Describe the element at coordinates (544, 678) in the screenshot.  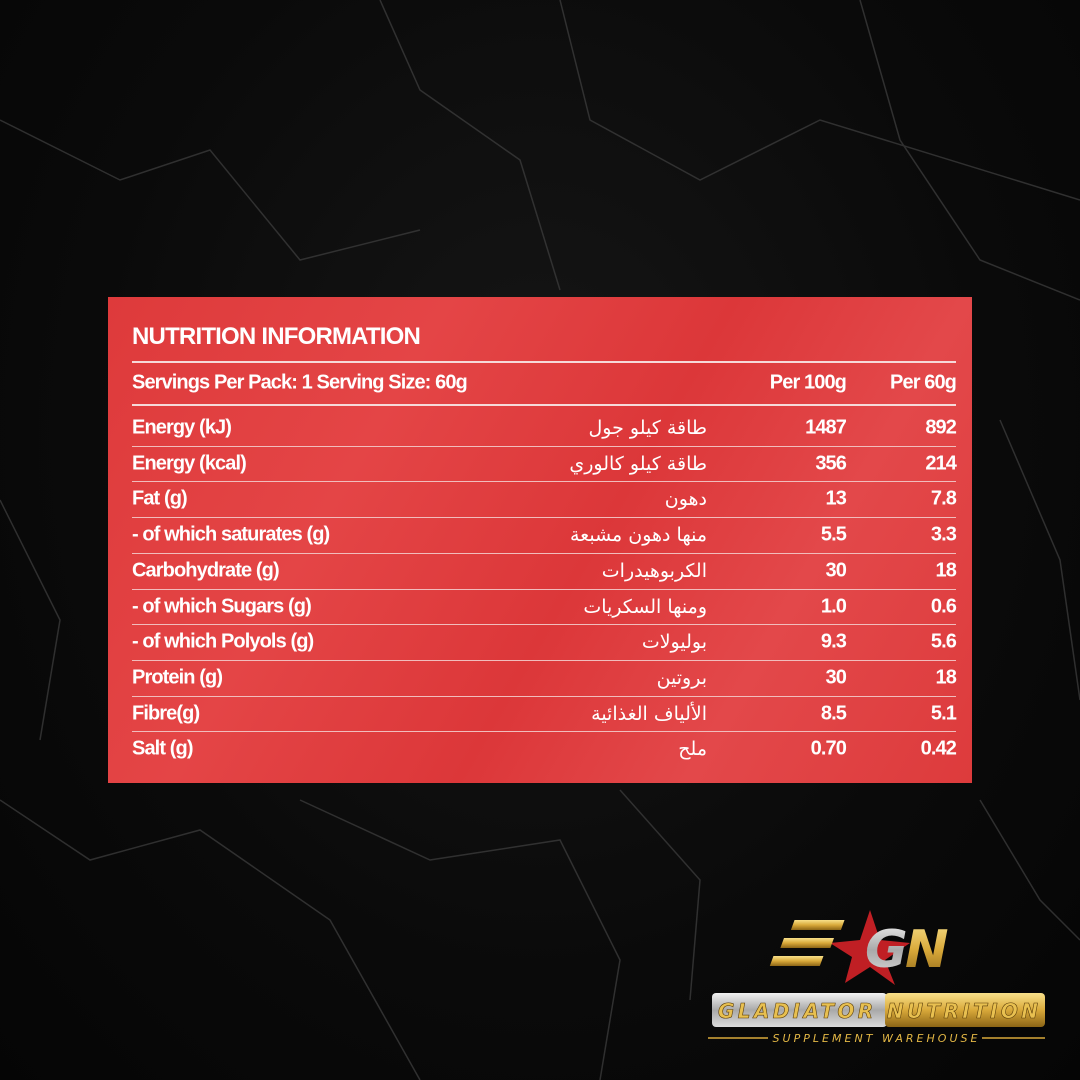
I see `nutrition-row: Protein (g) بروتين 30 18` at that location.